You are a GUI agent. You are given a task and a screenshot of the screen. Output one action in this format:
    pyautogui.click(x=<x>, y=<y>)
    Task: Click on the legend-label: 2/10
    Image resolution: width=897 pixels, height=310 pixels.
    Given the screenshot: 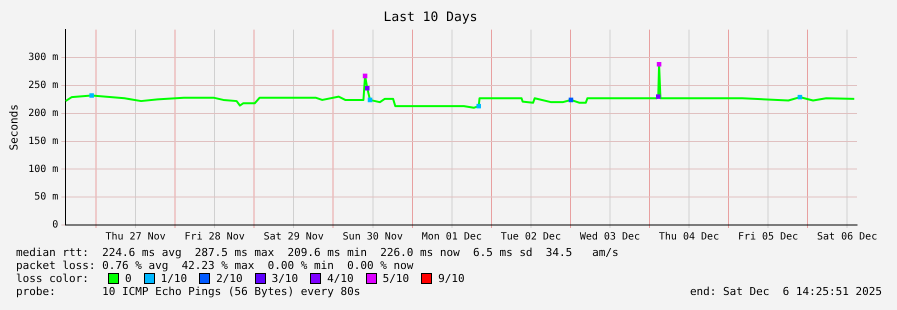 What is the action you would take?
    pyautogui.click(x=229, y=278)
    